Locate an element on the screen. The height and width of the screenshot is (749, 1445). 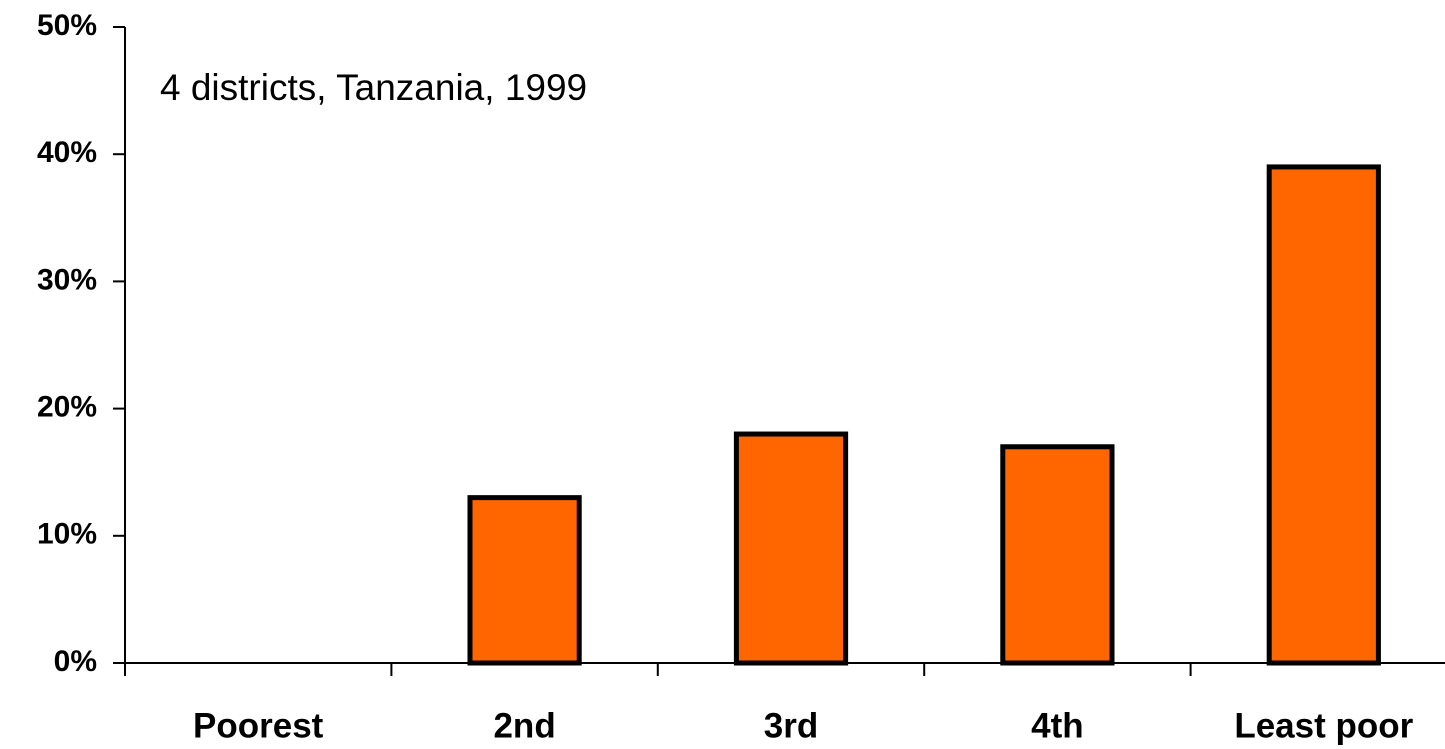
y-tick-label: 10% is located at coordinates (67, 534).